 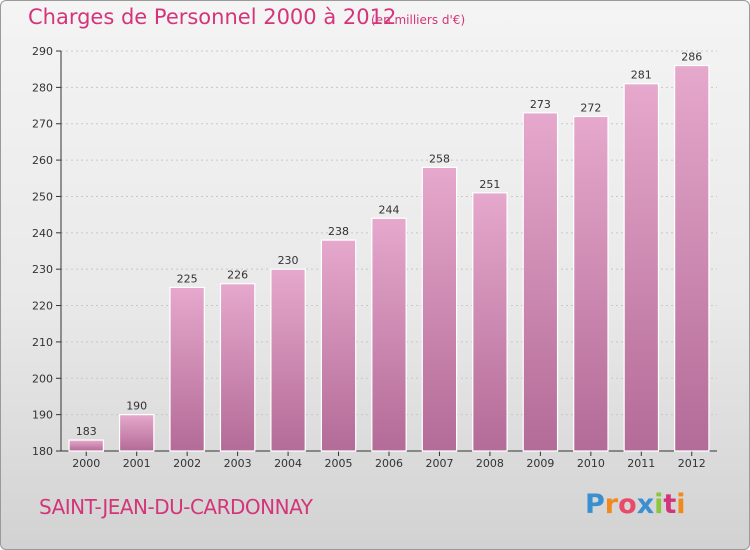 I want to click on y-tick-label: 190, so click(x=42, y=415).